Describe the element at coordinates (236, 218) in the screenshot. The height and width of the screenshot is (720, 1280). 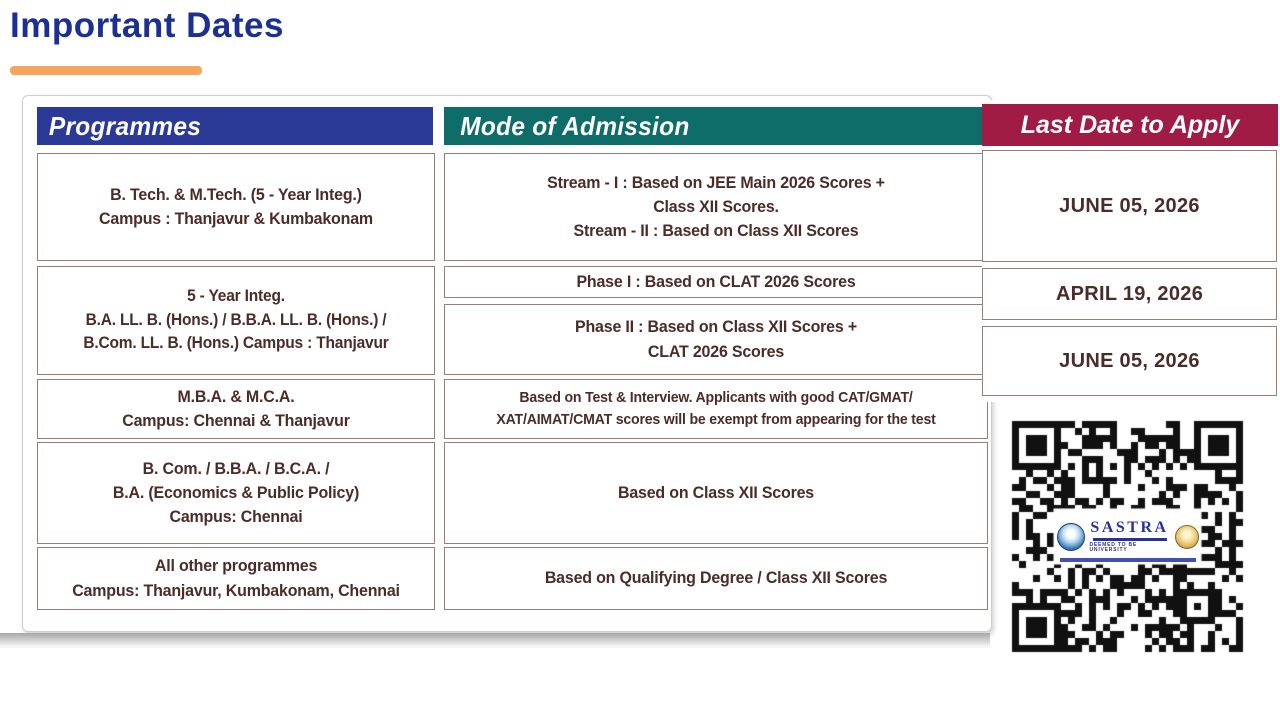
I see `text-line: Campus : Thanjavur & Kumbakonam` at that location.